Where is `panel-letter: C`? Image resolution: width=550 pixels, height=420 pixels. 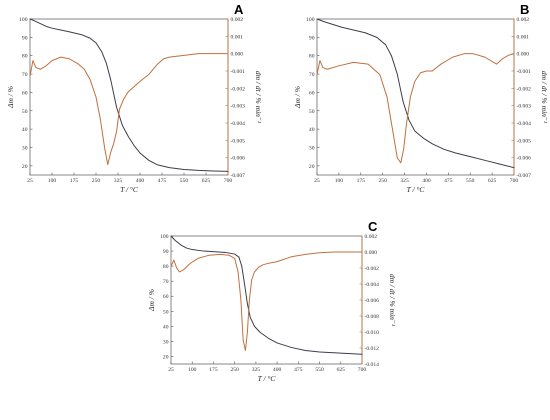
panel-letter: C is located at coordinates (373, 226).